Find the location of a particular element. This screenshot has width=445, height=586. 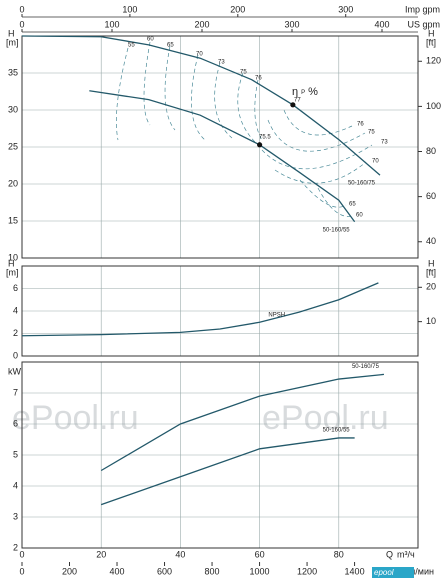

y2-tick-label: 40 is located at coordinates (431, 241).